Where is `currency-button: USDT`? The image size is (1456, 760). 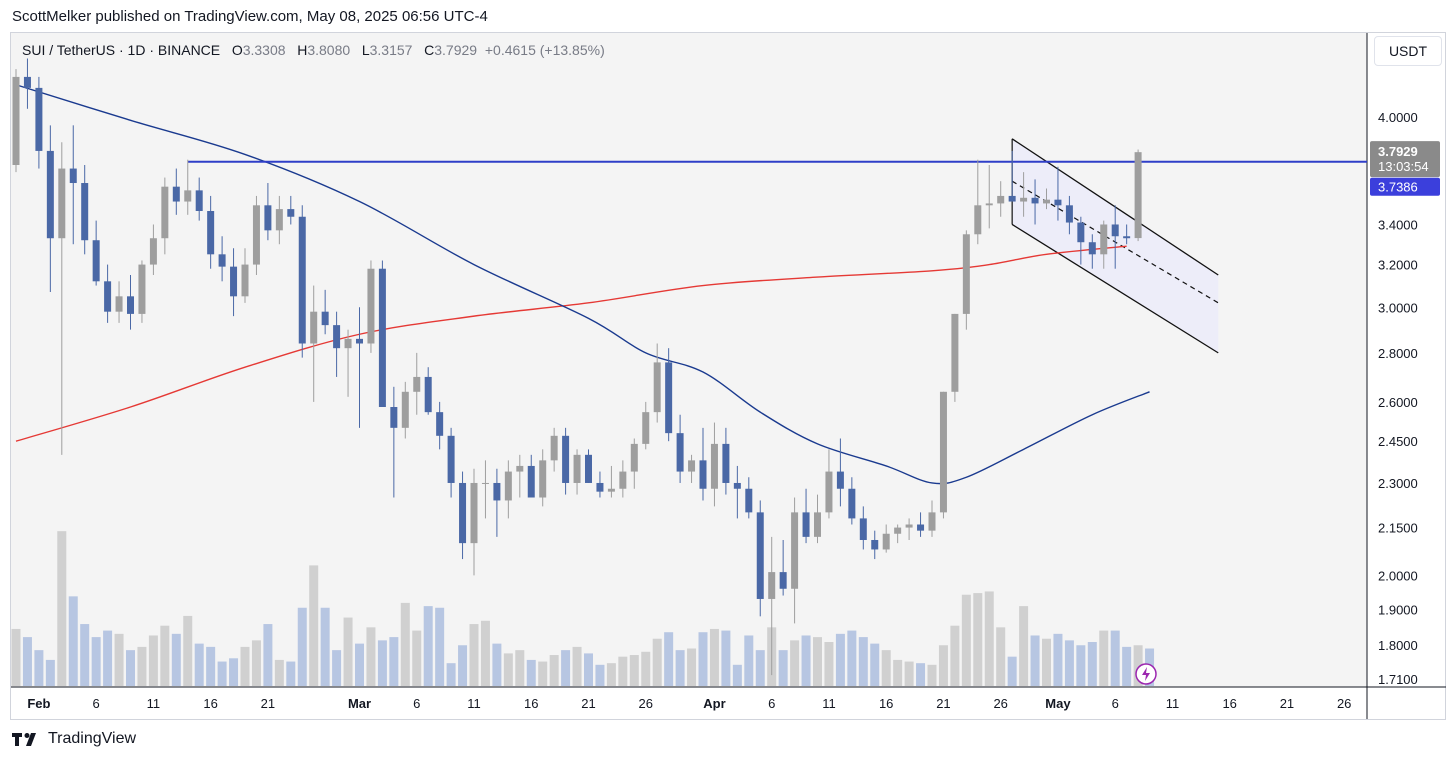
currency-button: USDT is located at coordinates (1408, 51).